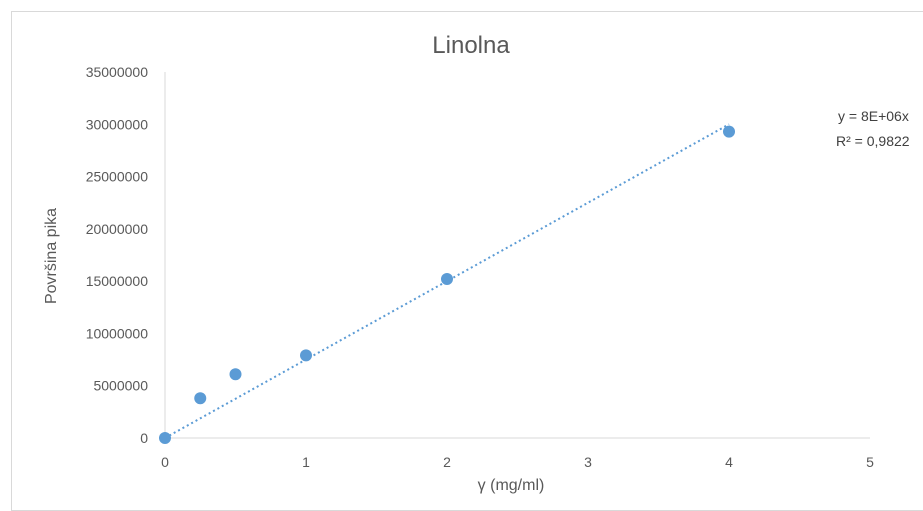 The image size is (923, 511). Describe the element at coordinates (588, 462) in the screenshot. I see `x-tick-label: 3` at that location.